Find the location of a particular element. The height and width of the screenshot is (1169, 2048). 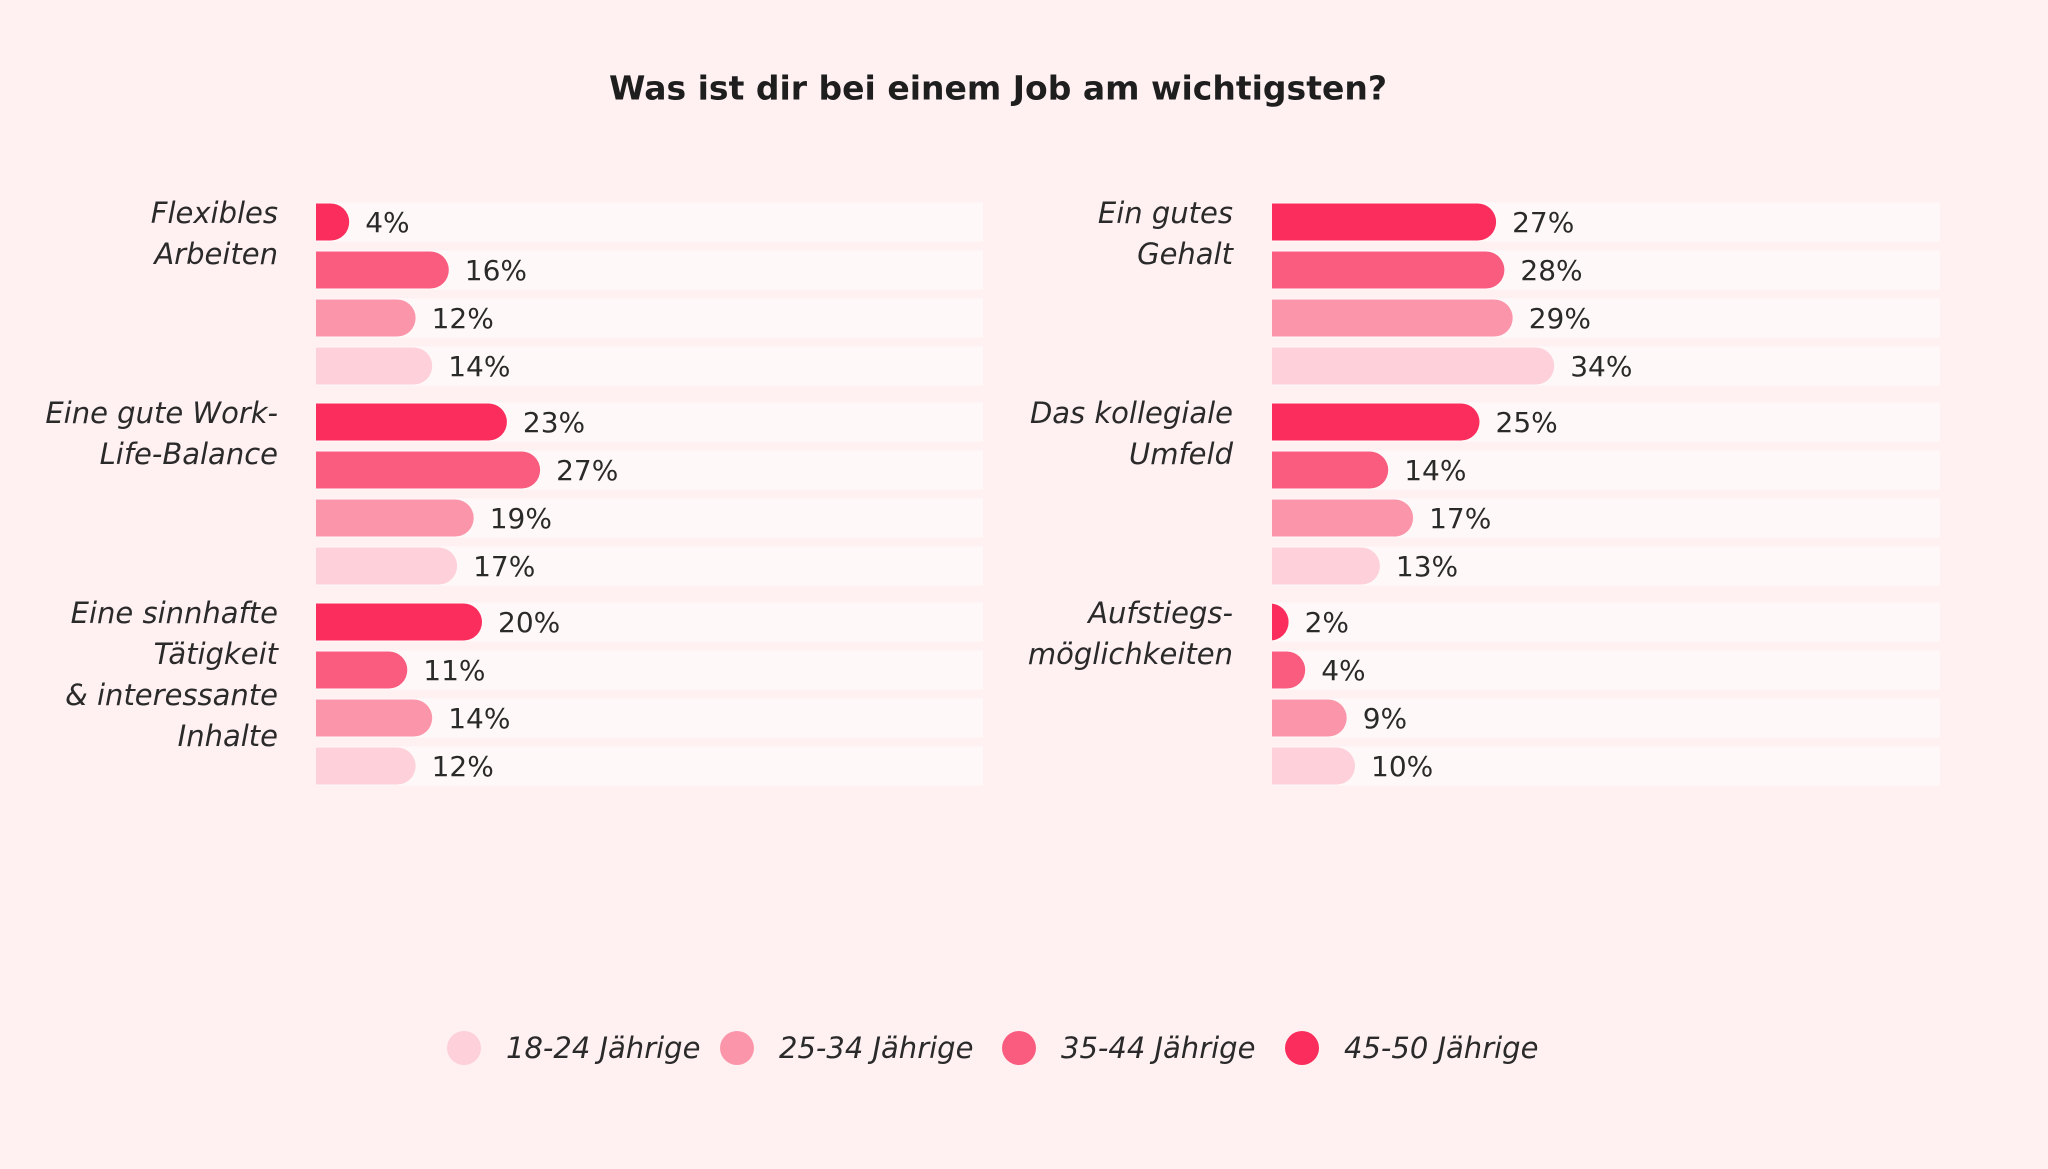

category-label: Das kollegiale Umfeld is located at coordinates (1131, 433).